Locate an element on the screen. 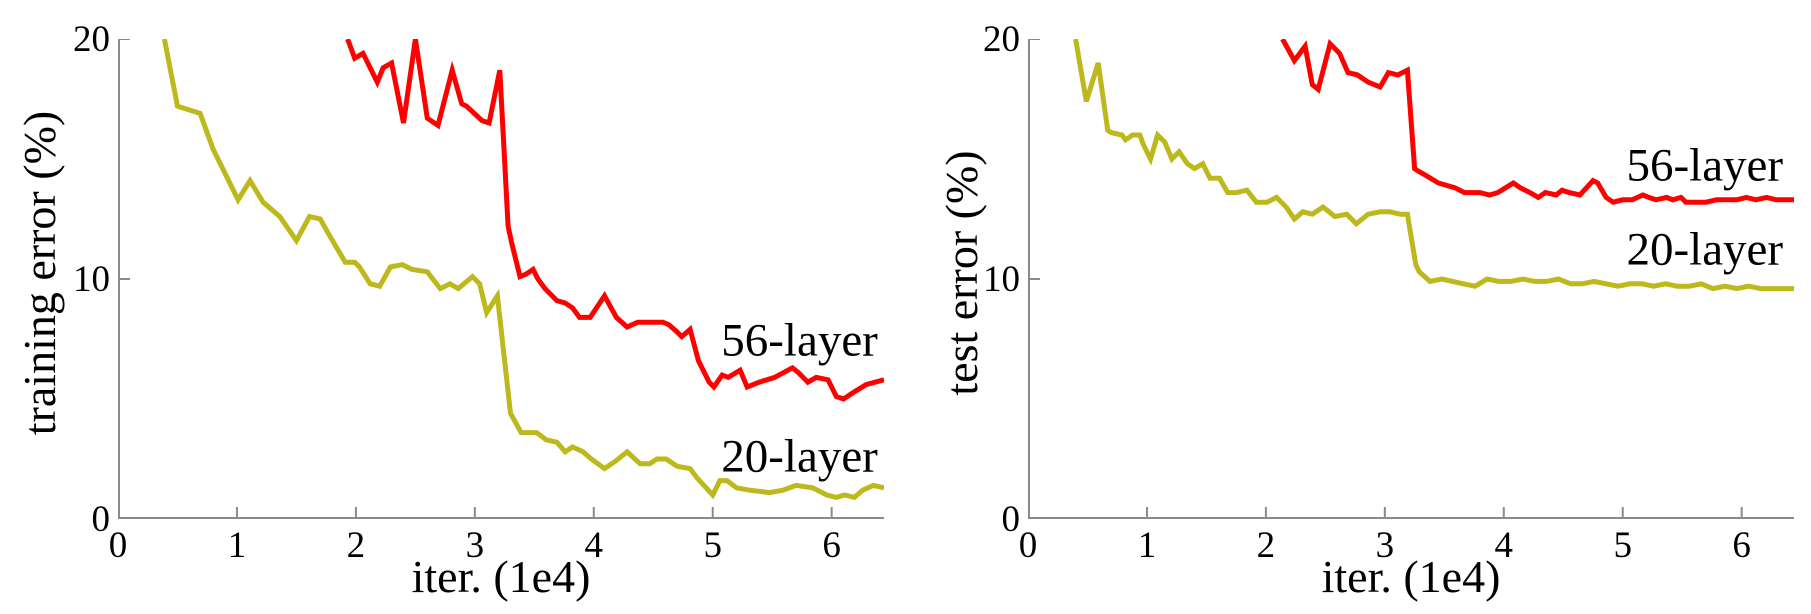  training-plot-x-axis-title: iter. (1e4) is located at coordinates (501, 576).